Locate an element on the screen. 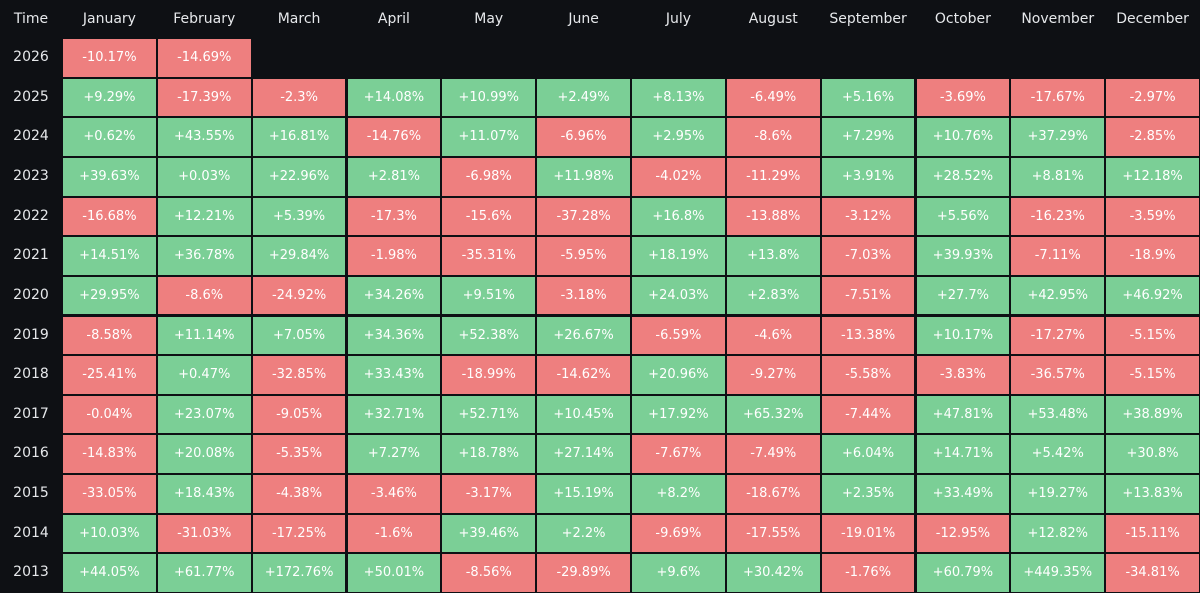 The height and width of the screenshot is (593, 1200). return-cell-2024-march: +16.81% is located at coordinates (299, 137).